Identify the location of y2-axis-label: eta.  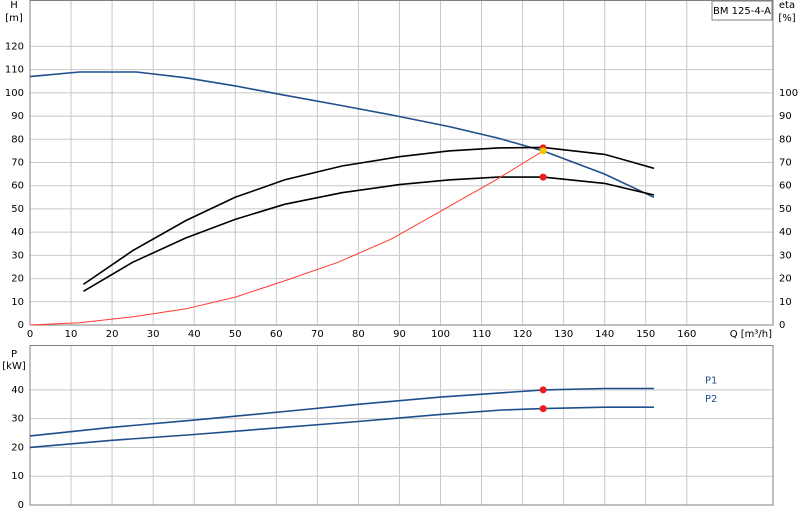
(787, 5).